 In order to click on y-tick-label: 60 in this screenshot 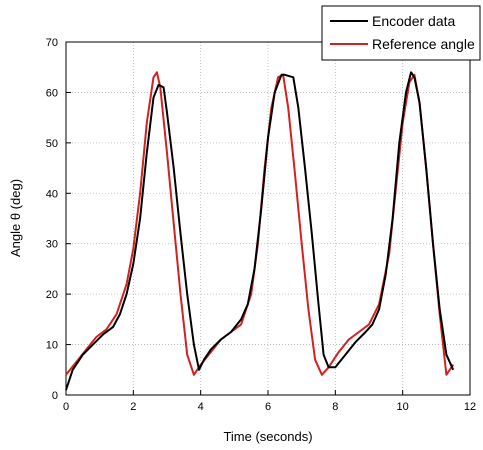, I will do `click(52, 93)`.